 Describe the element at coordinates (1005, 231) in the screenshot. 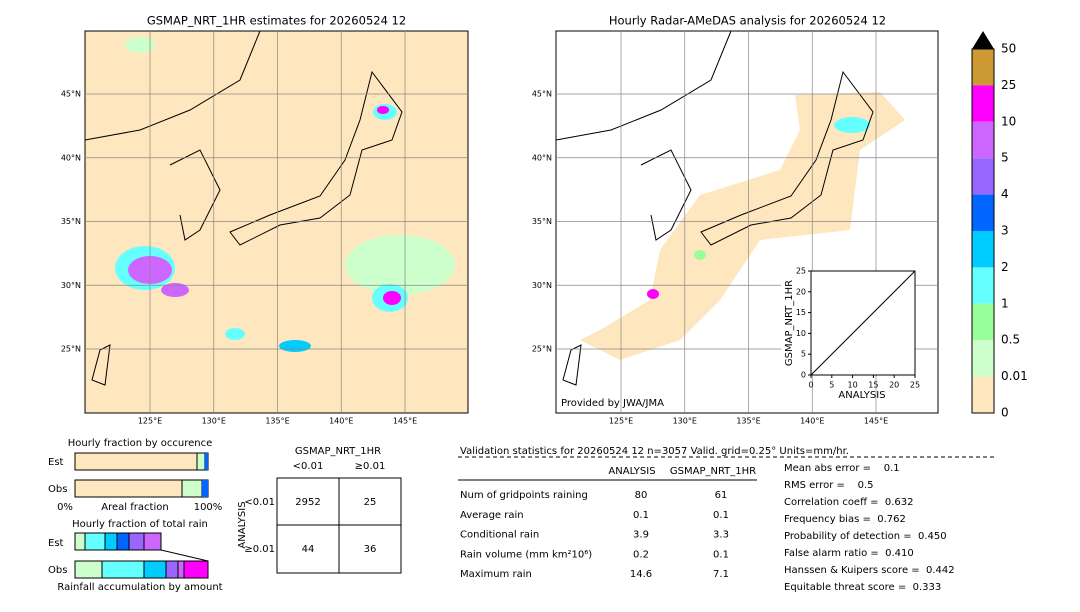

I see `colorbar-label: 3` at that location.